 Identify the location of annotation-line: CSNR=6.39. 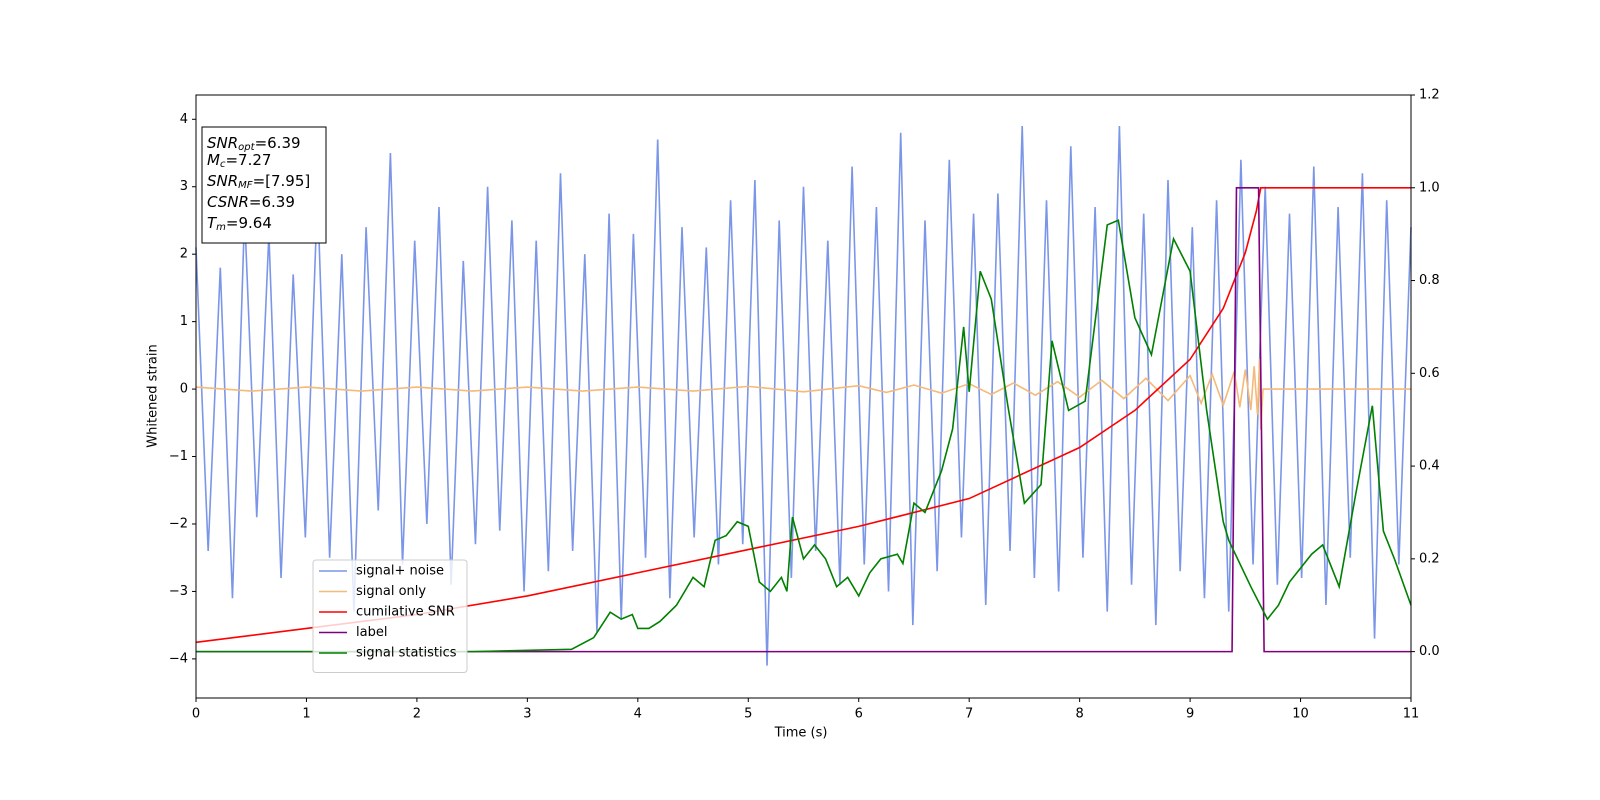
(251, 202).